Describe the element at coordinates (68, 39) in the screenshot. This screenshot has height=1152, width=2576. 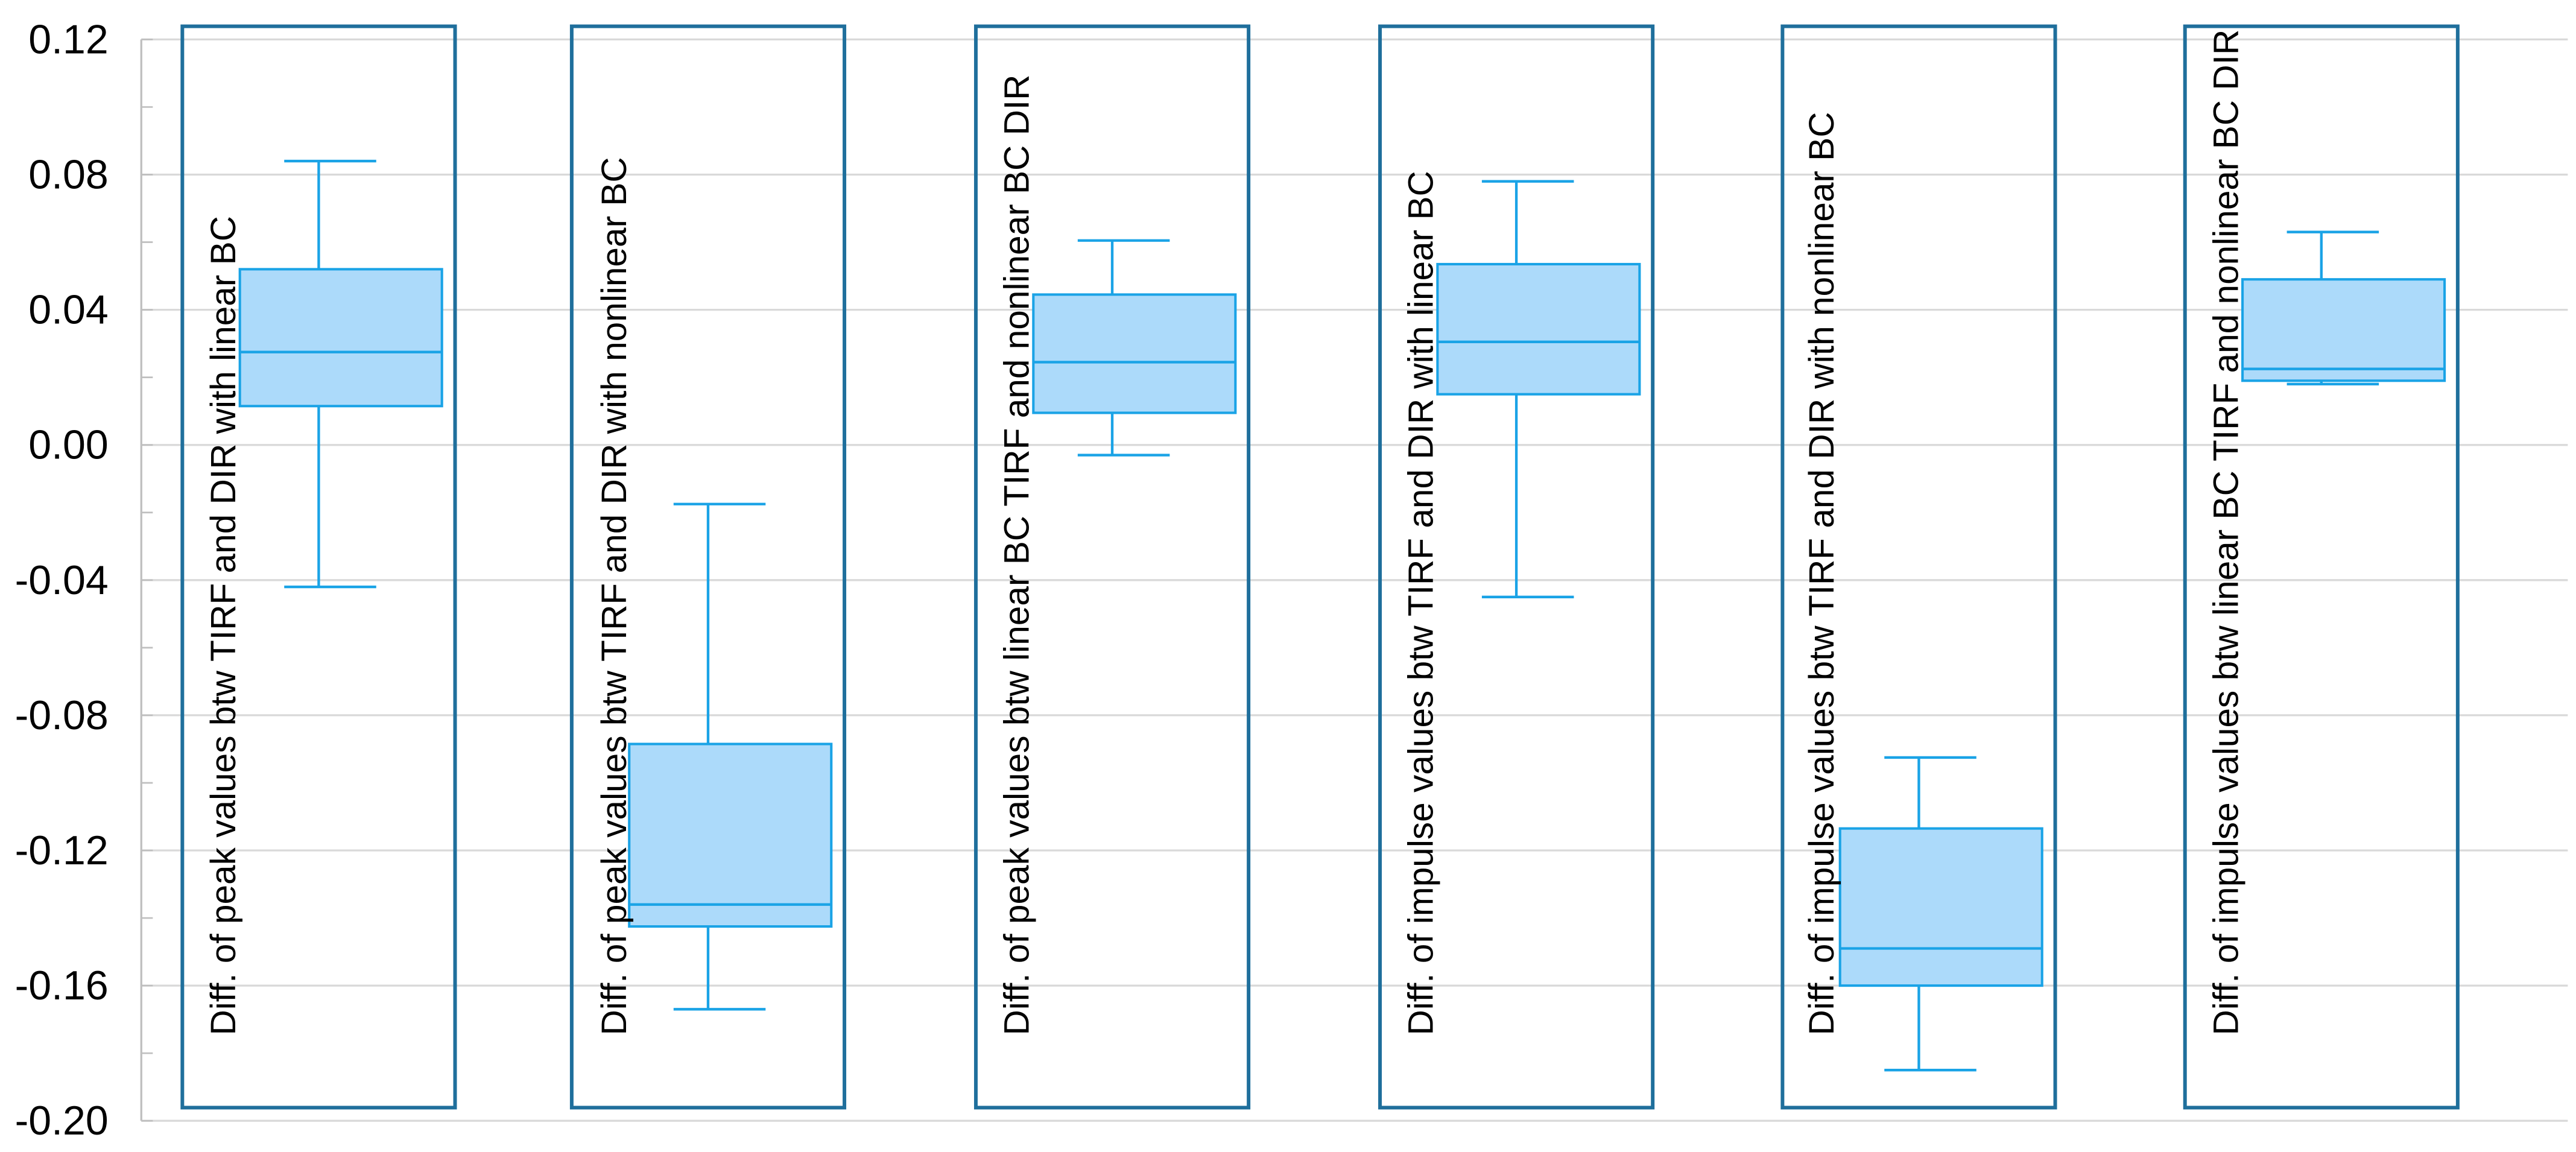
I see `y-tick-label: 0.12` at that location.